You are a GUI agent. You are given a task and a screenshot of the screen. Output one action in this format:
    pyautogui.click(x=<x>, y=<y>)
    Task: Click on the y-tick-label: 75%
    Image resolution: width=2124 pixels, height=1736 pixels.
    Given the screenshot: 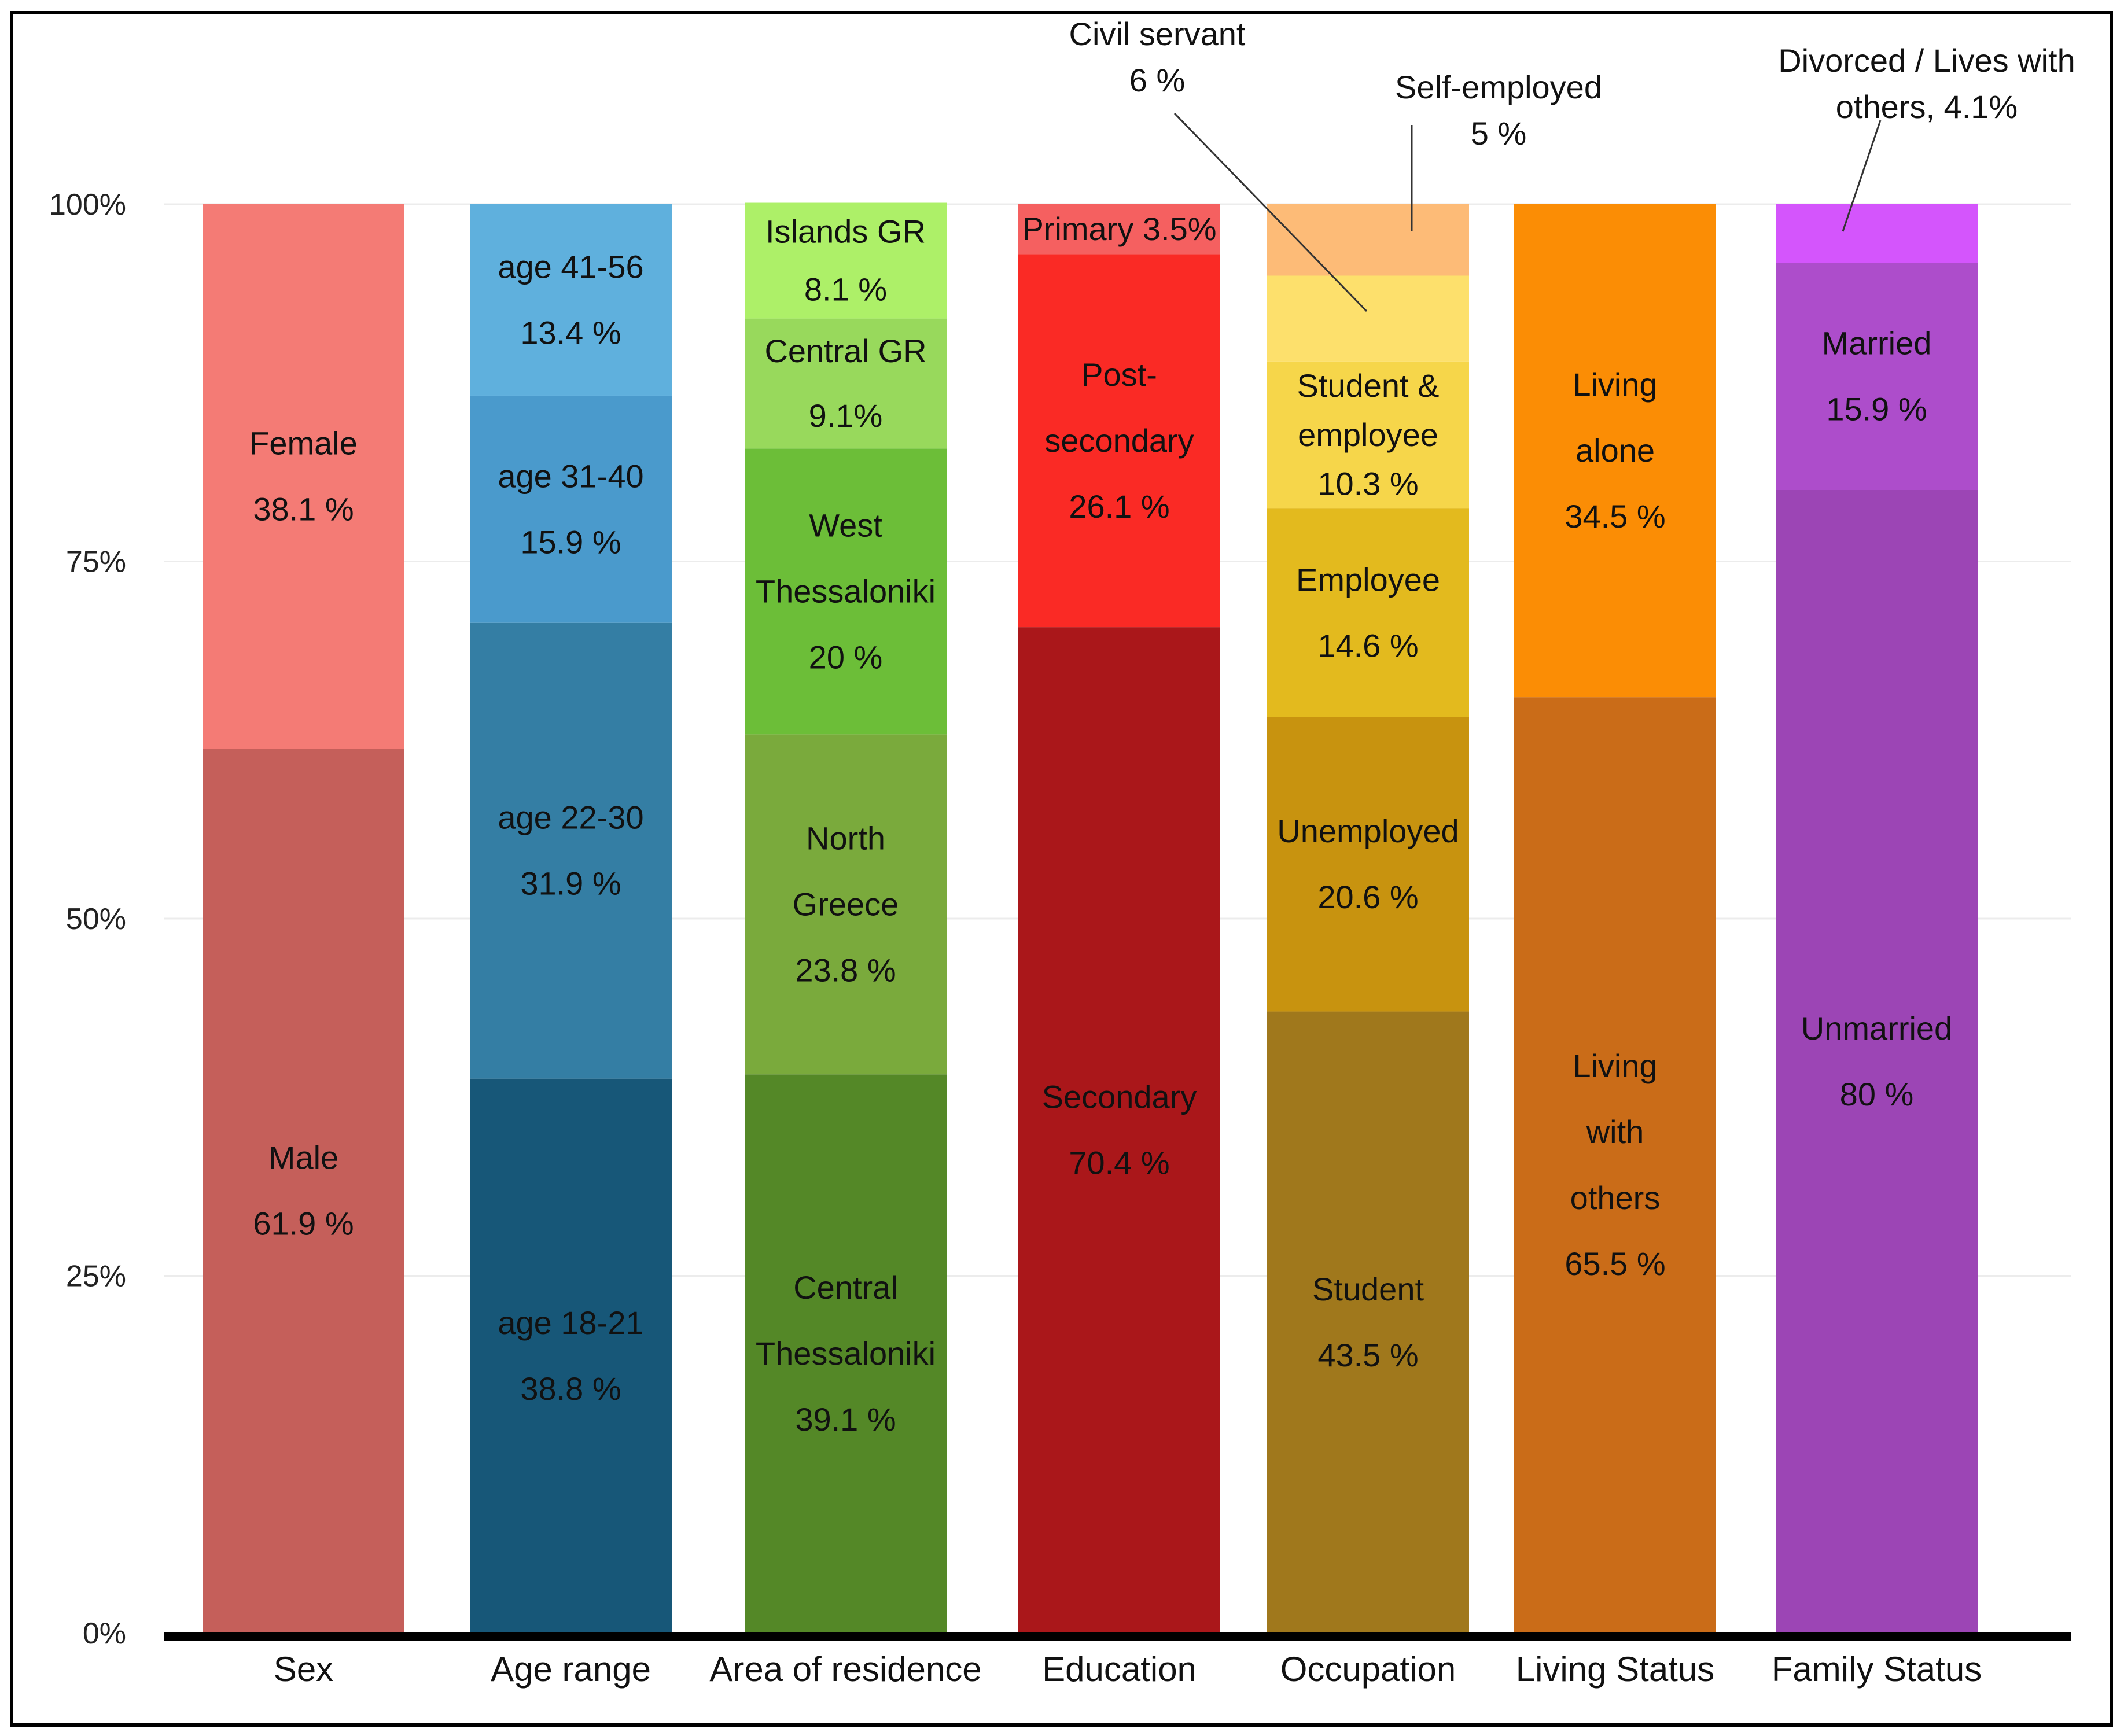 What is the action you would take?
    pyautogui.click(x=96, y=562)
    